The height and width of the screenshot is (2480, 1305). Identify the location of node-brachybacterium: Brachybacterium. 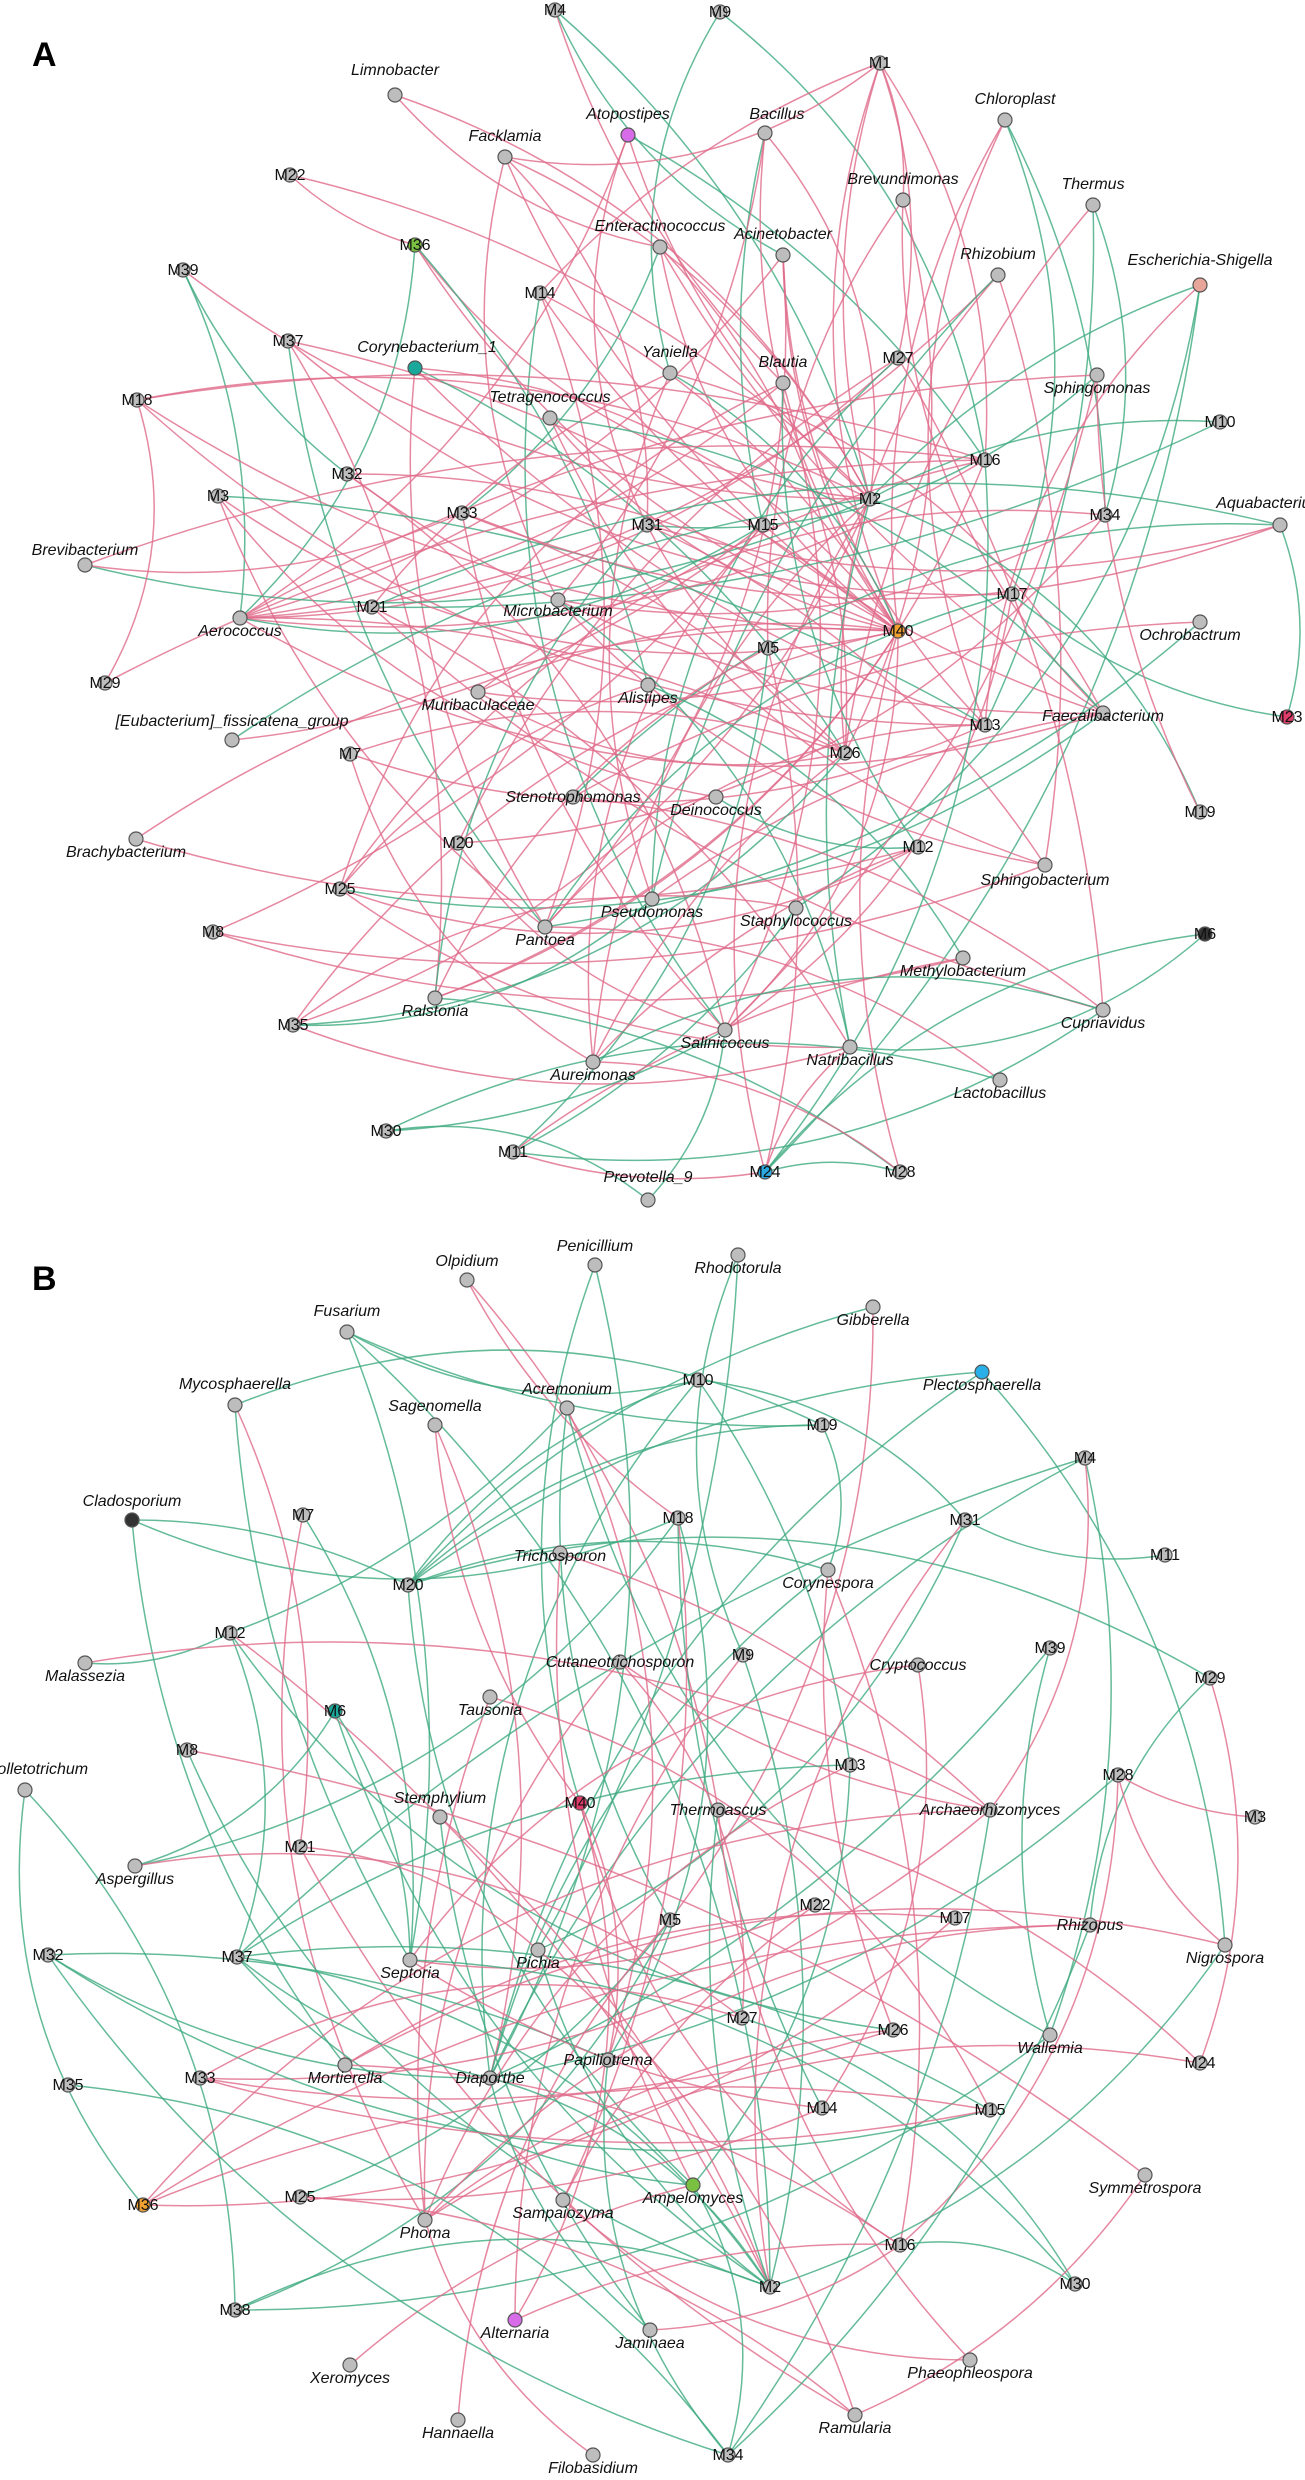
(126, 846).